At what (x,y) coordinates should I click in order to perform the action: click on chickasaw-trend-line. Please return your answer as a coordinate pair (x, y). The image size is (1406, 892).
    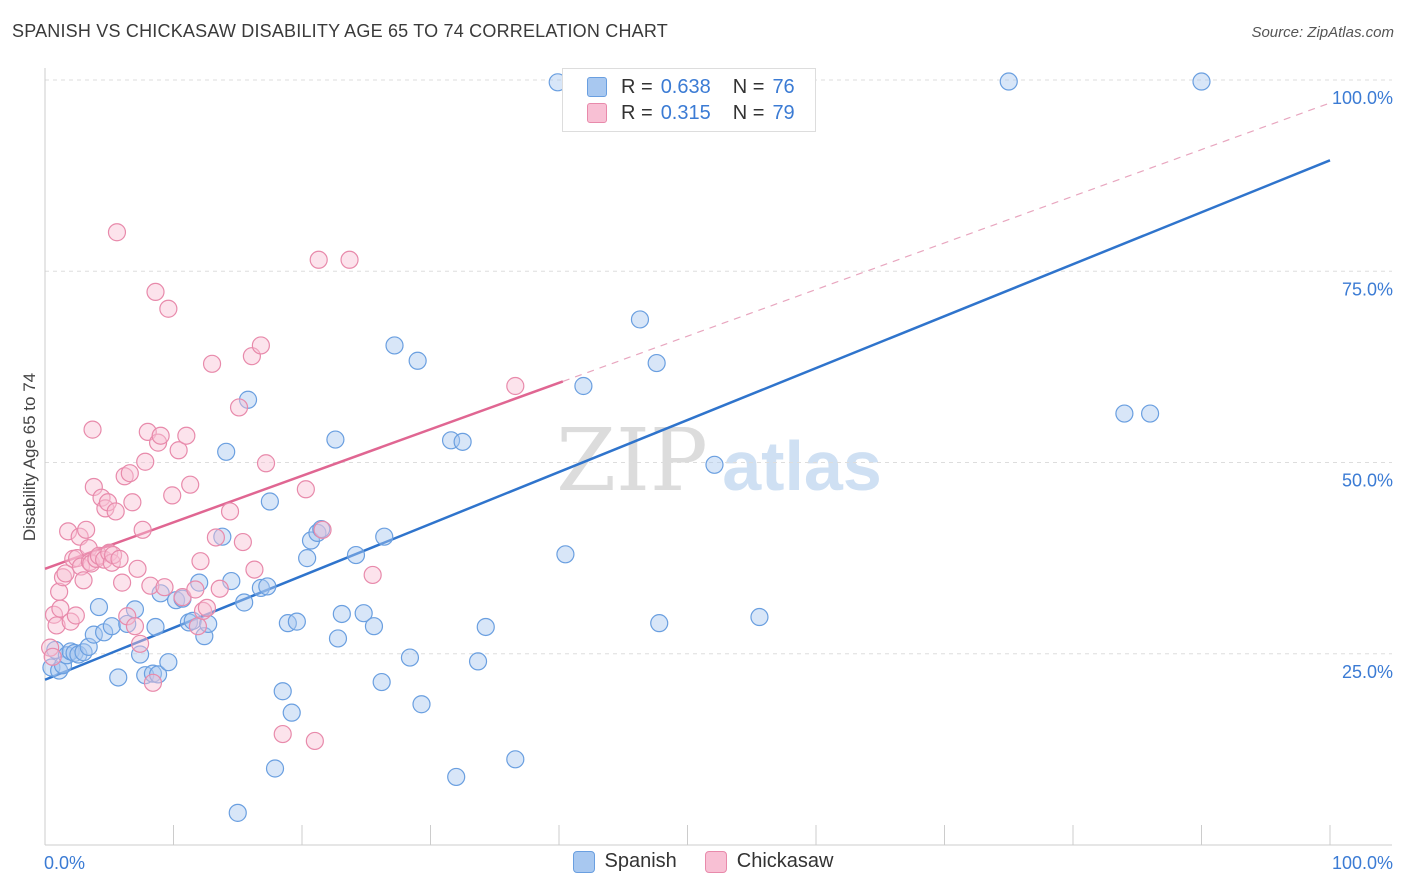
    Looking at the image, I should click on (304, 475).